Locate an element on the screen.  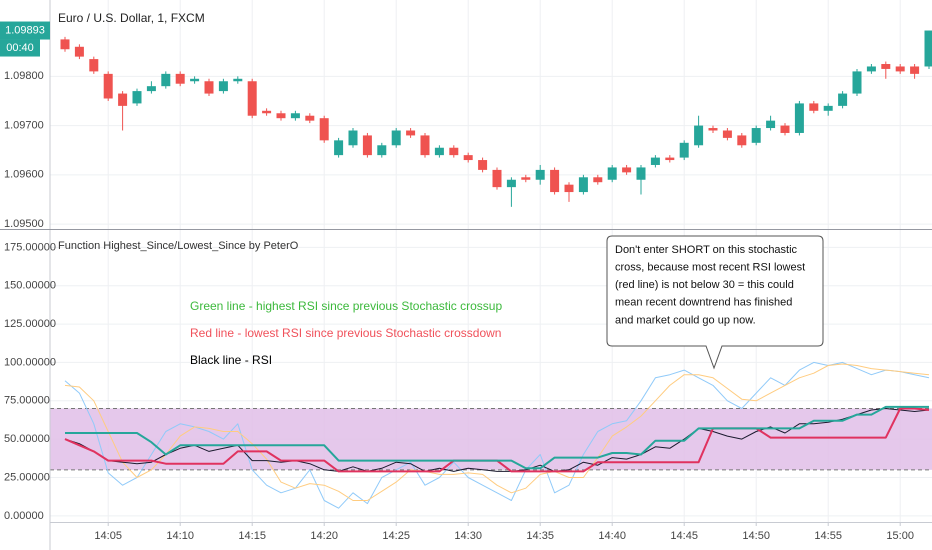
y-tick-label: 1.09500 is located at coordinates (24, 224).